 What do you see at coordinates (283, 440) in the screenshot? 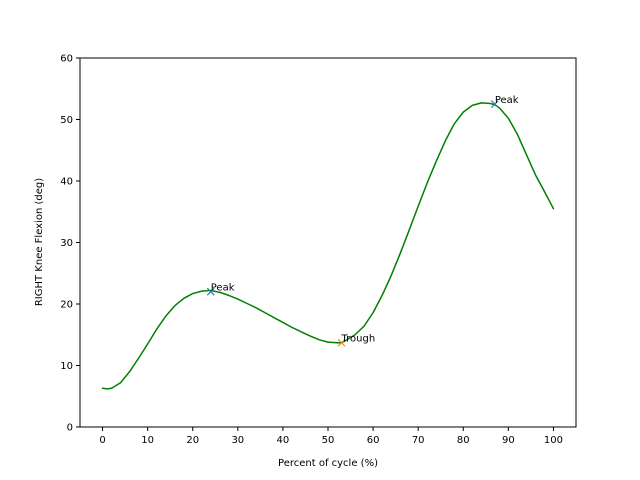
I see `x-tick-label: 40` at bounding box center [283, 440].